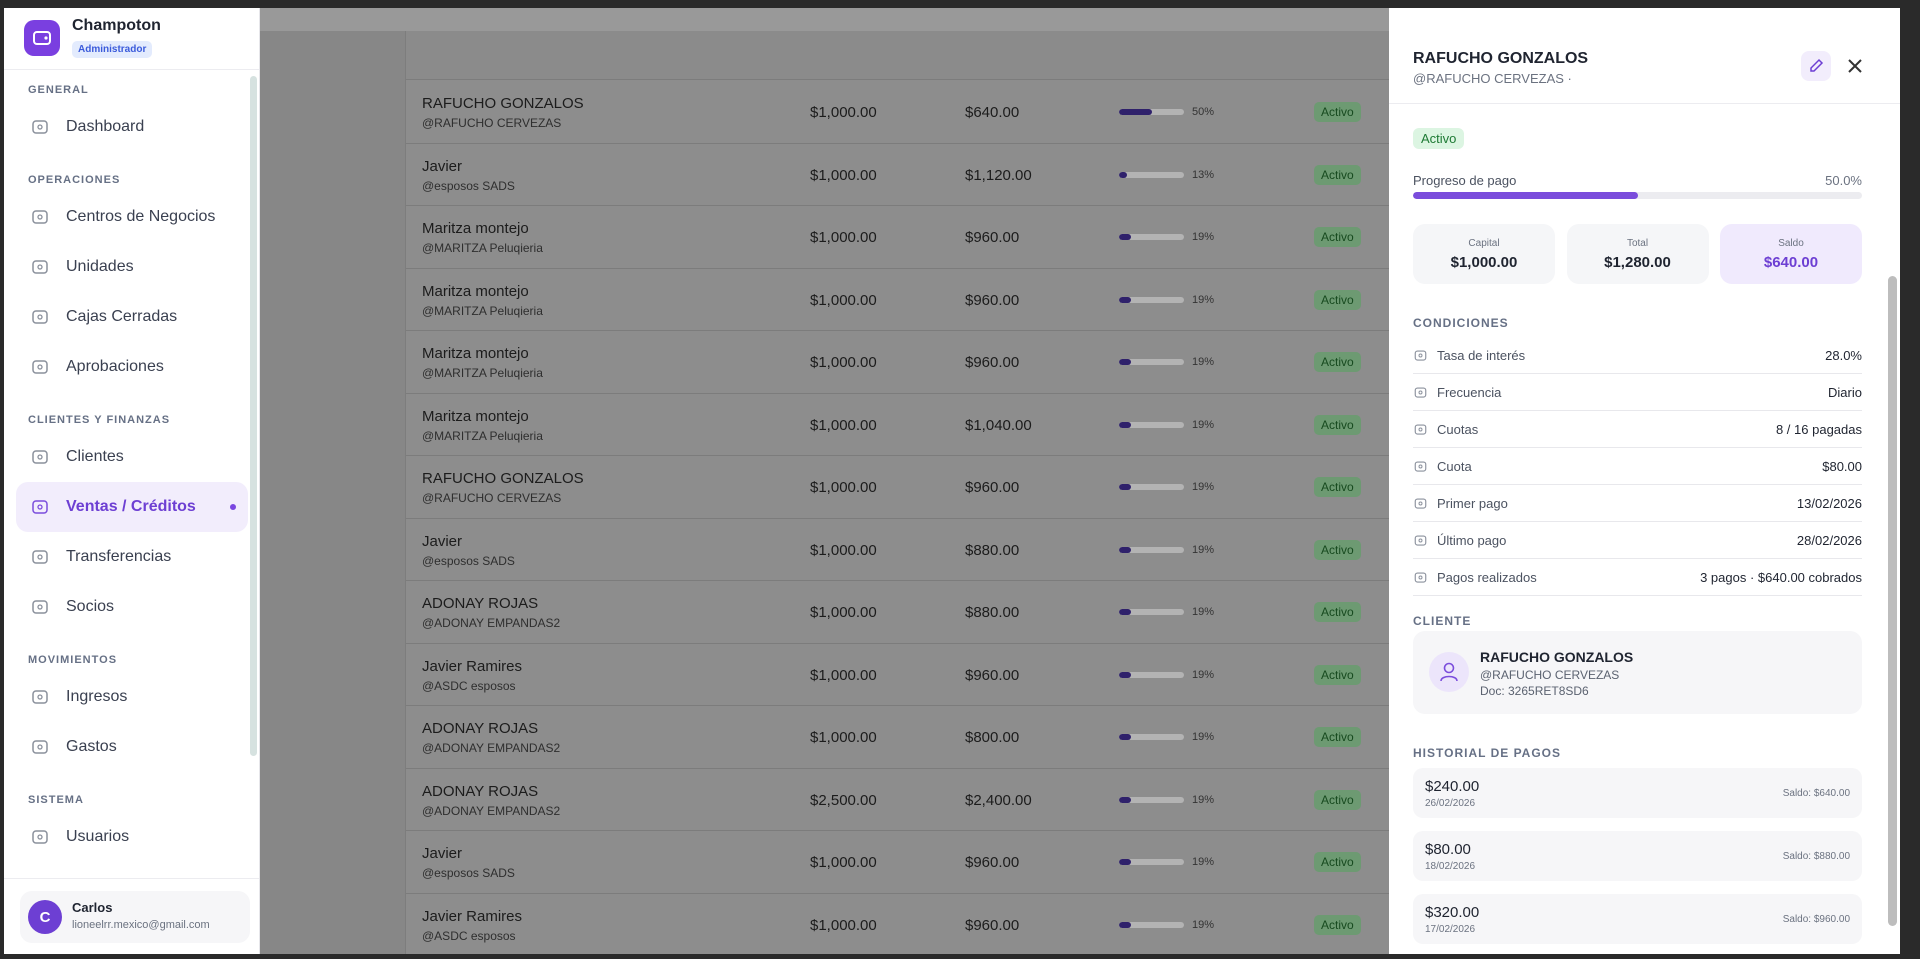 This screenshot has width=1920, height=959. I want to click on nav-item: Usuarios, so click(132, 837).